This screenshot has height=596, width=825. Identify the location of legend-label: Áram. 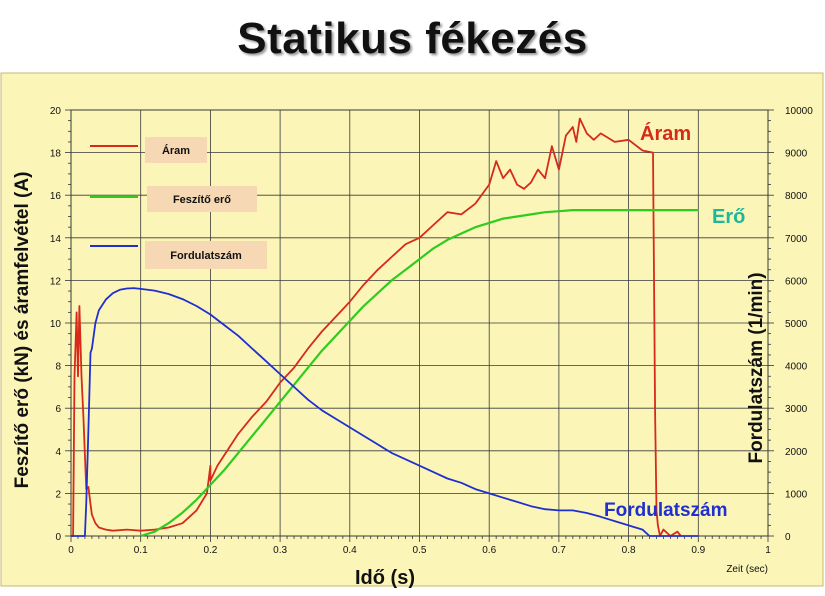
(176, 150).